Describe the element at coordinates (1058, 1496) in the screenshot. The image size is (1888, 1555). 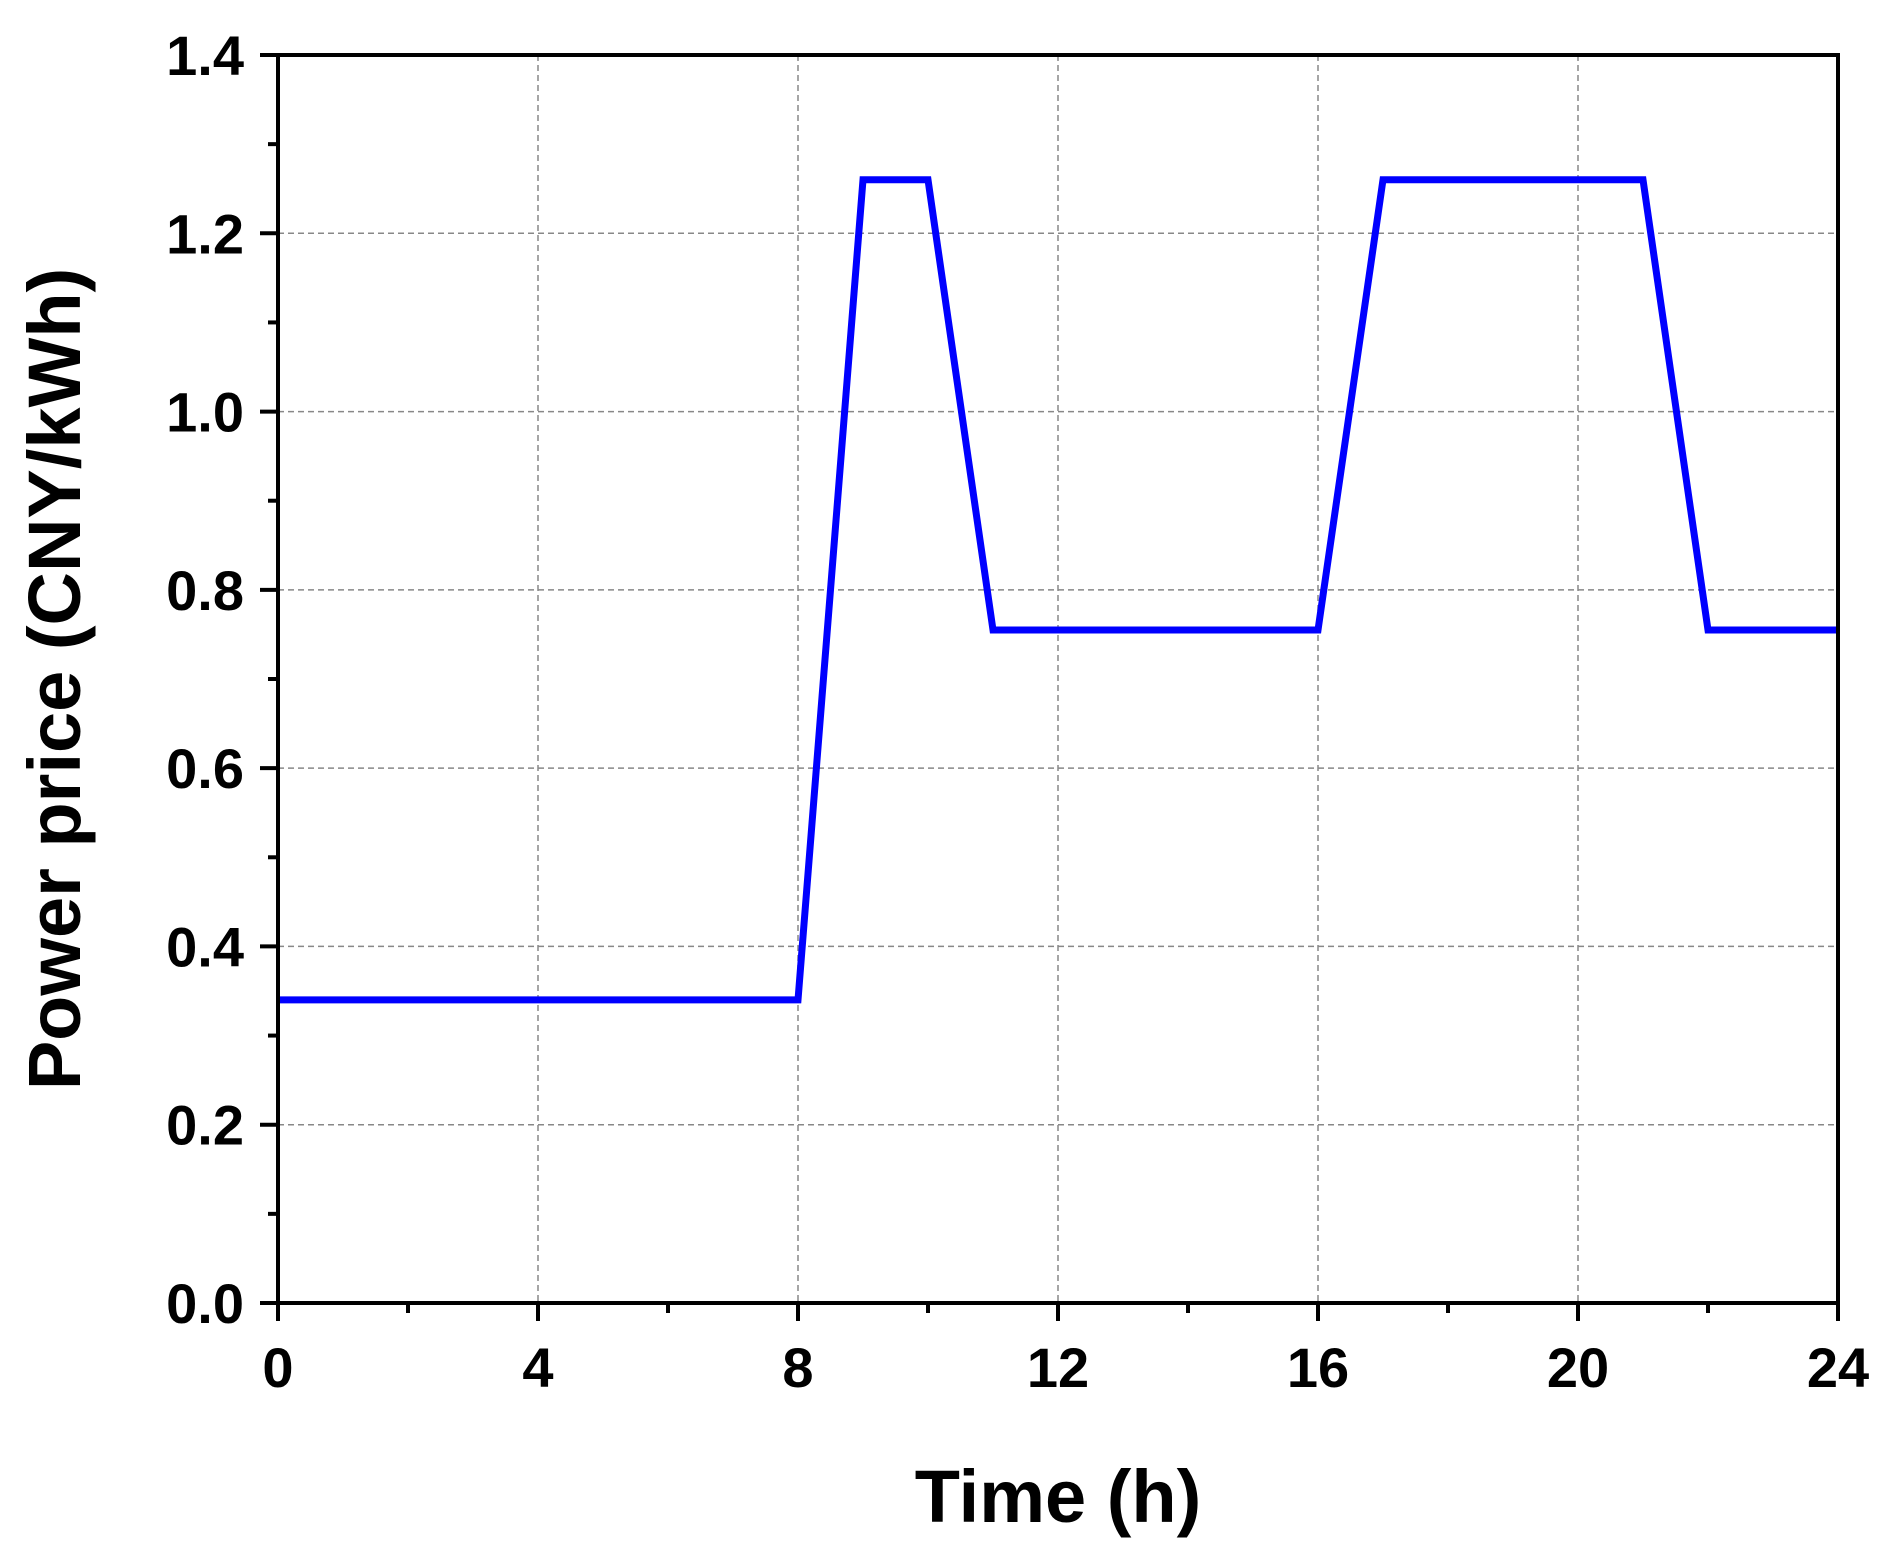
I see `x-axis-title: Time (h)` at that location.